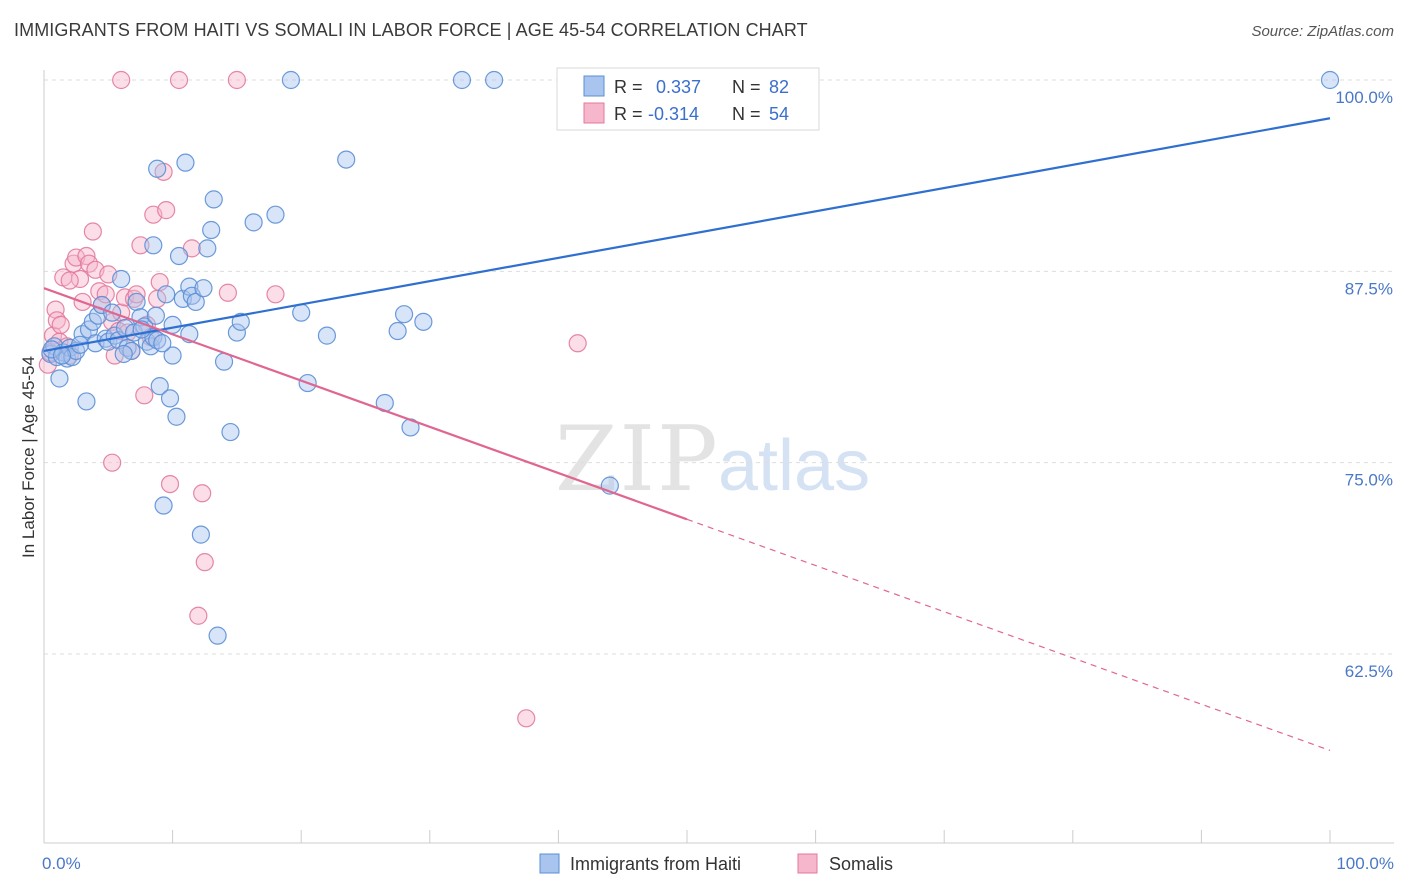 This screenshot has height=892, width=1406. Describe the element at coordinates (1369, 480) in the screenshot. I see `y-tick-label: 75.0%` at that location.